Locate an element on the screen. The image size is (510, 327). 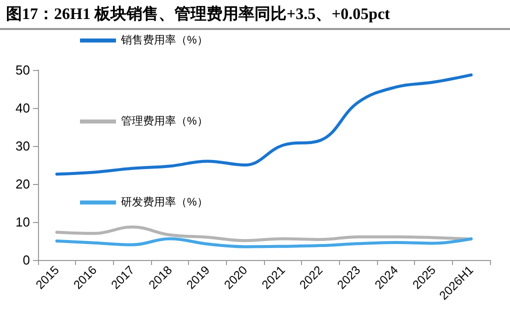
y-tick-label: 50 is located at coordinates (23, 70).